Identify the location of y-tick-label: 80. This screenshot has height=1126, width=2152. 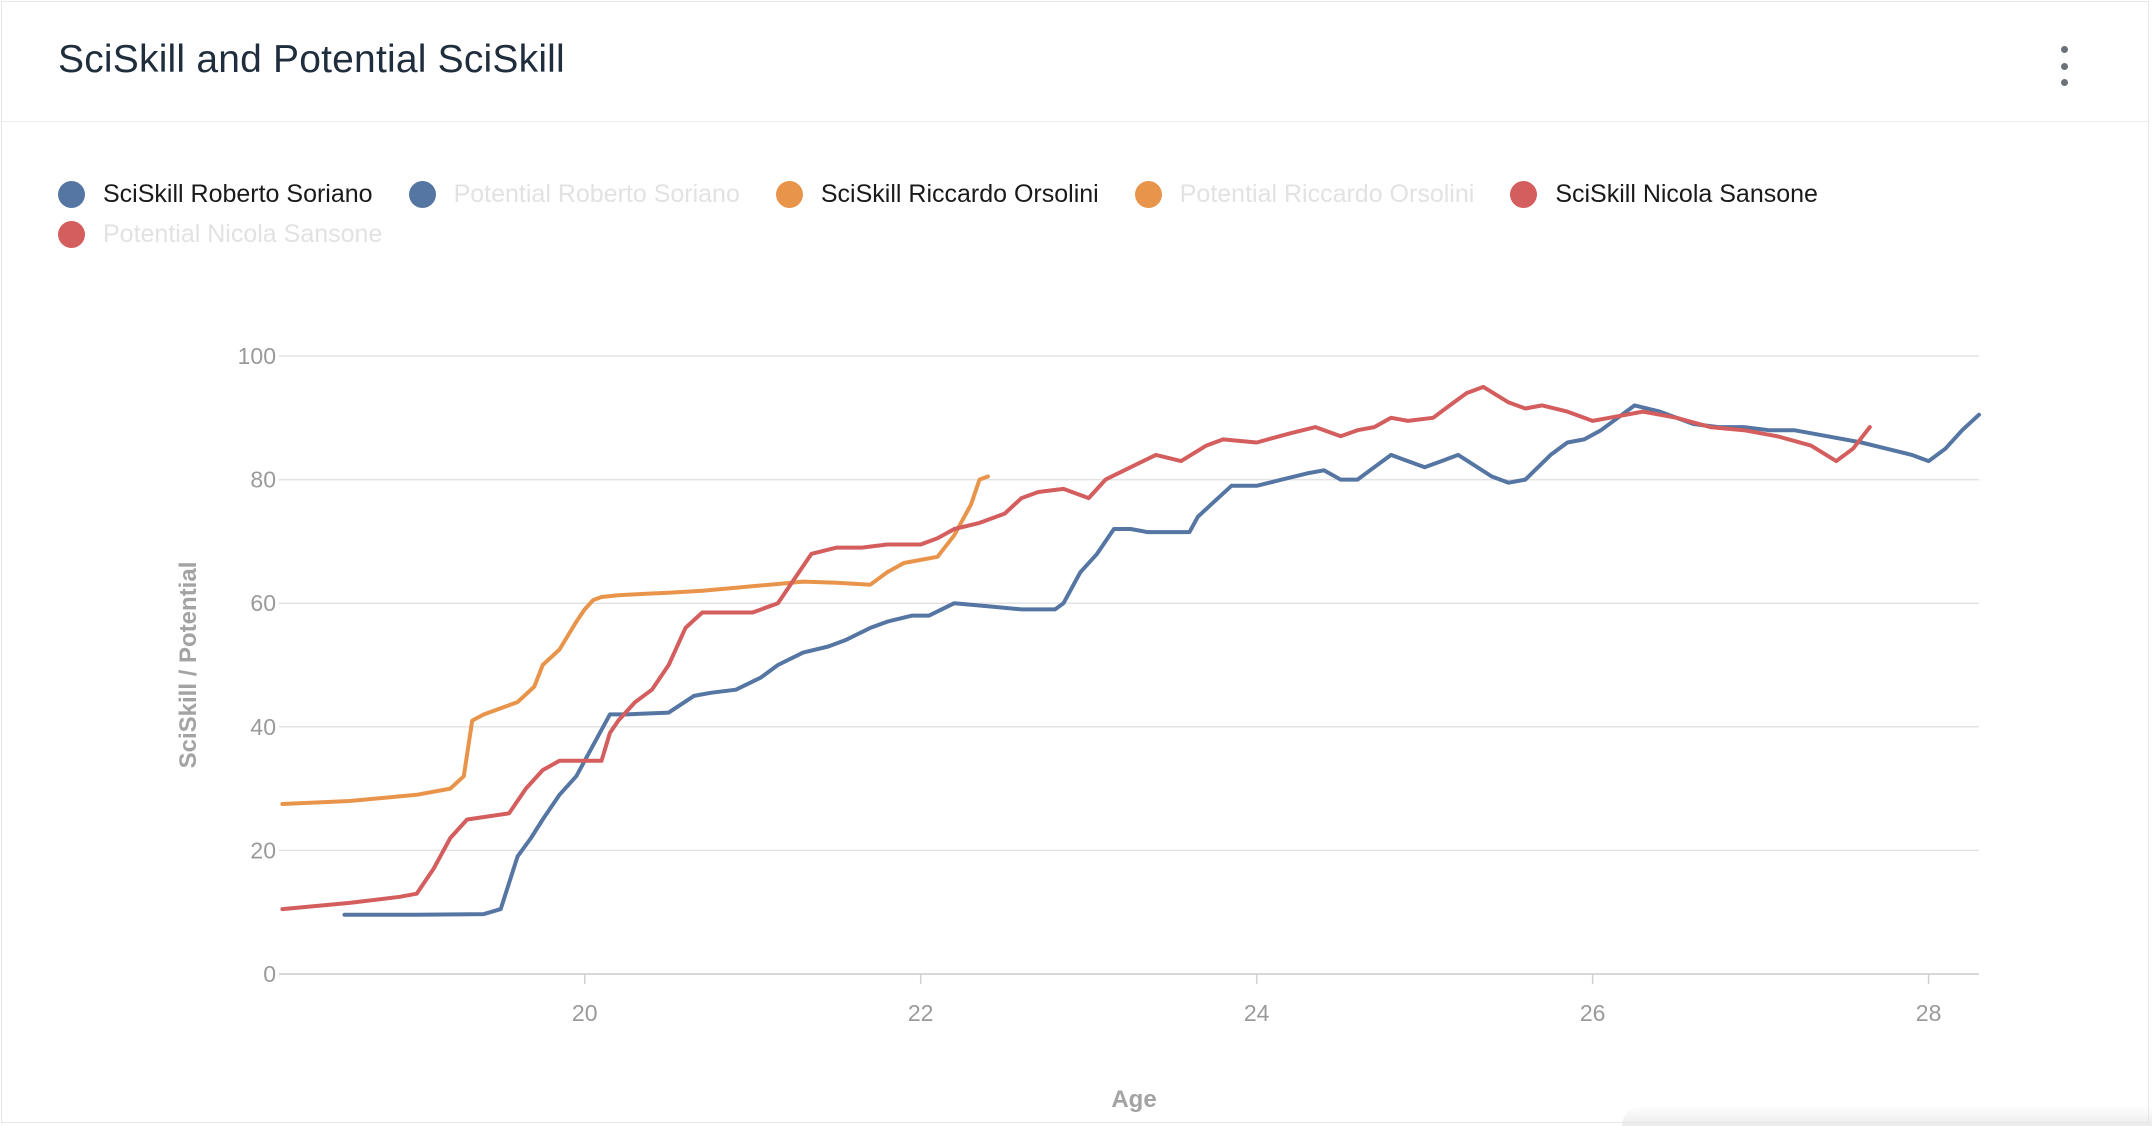
(263, 480).